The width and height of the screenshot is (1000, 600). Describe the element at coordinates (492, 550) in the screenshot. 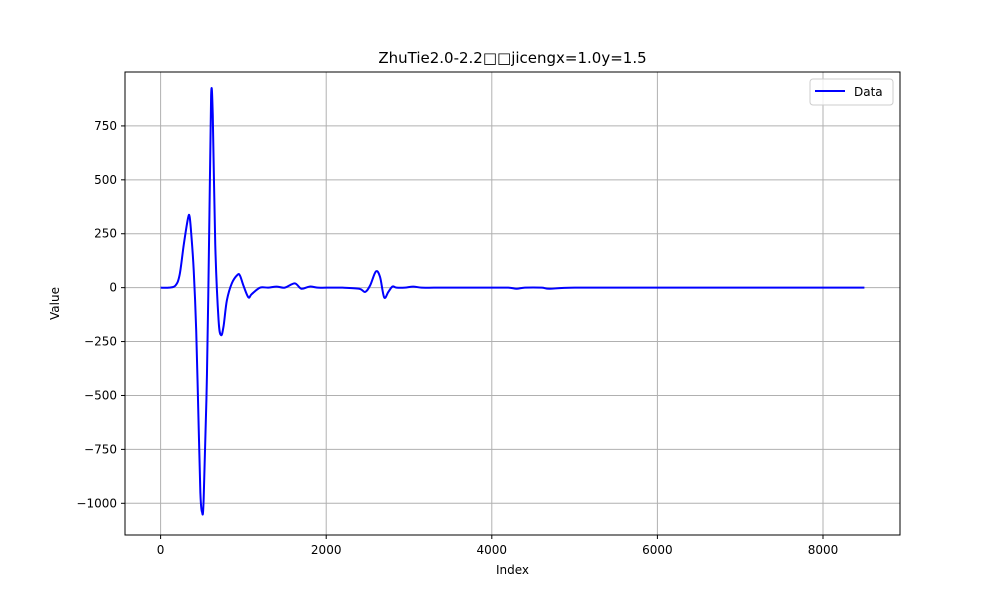

I see `x-tick-label: 4000` at that location.